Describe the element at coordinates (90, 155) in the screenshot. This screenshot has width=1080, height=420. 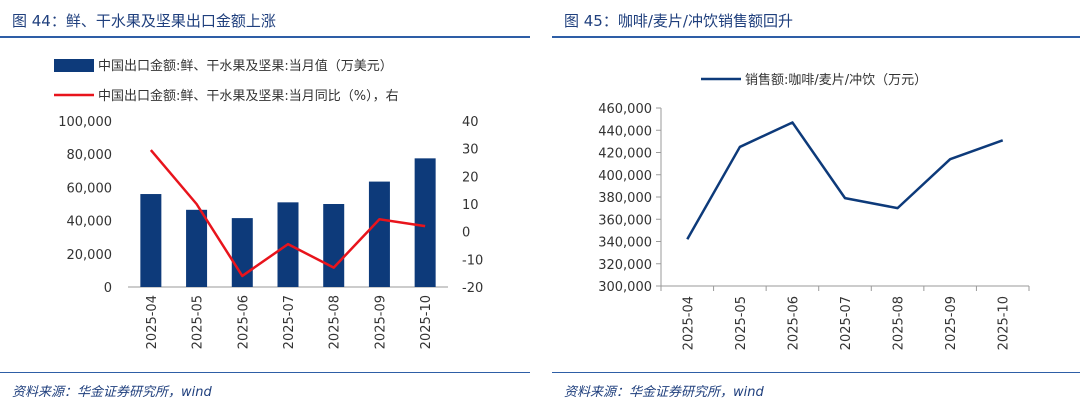
I see `y-left-tick-label: 80,000` at that location.